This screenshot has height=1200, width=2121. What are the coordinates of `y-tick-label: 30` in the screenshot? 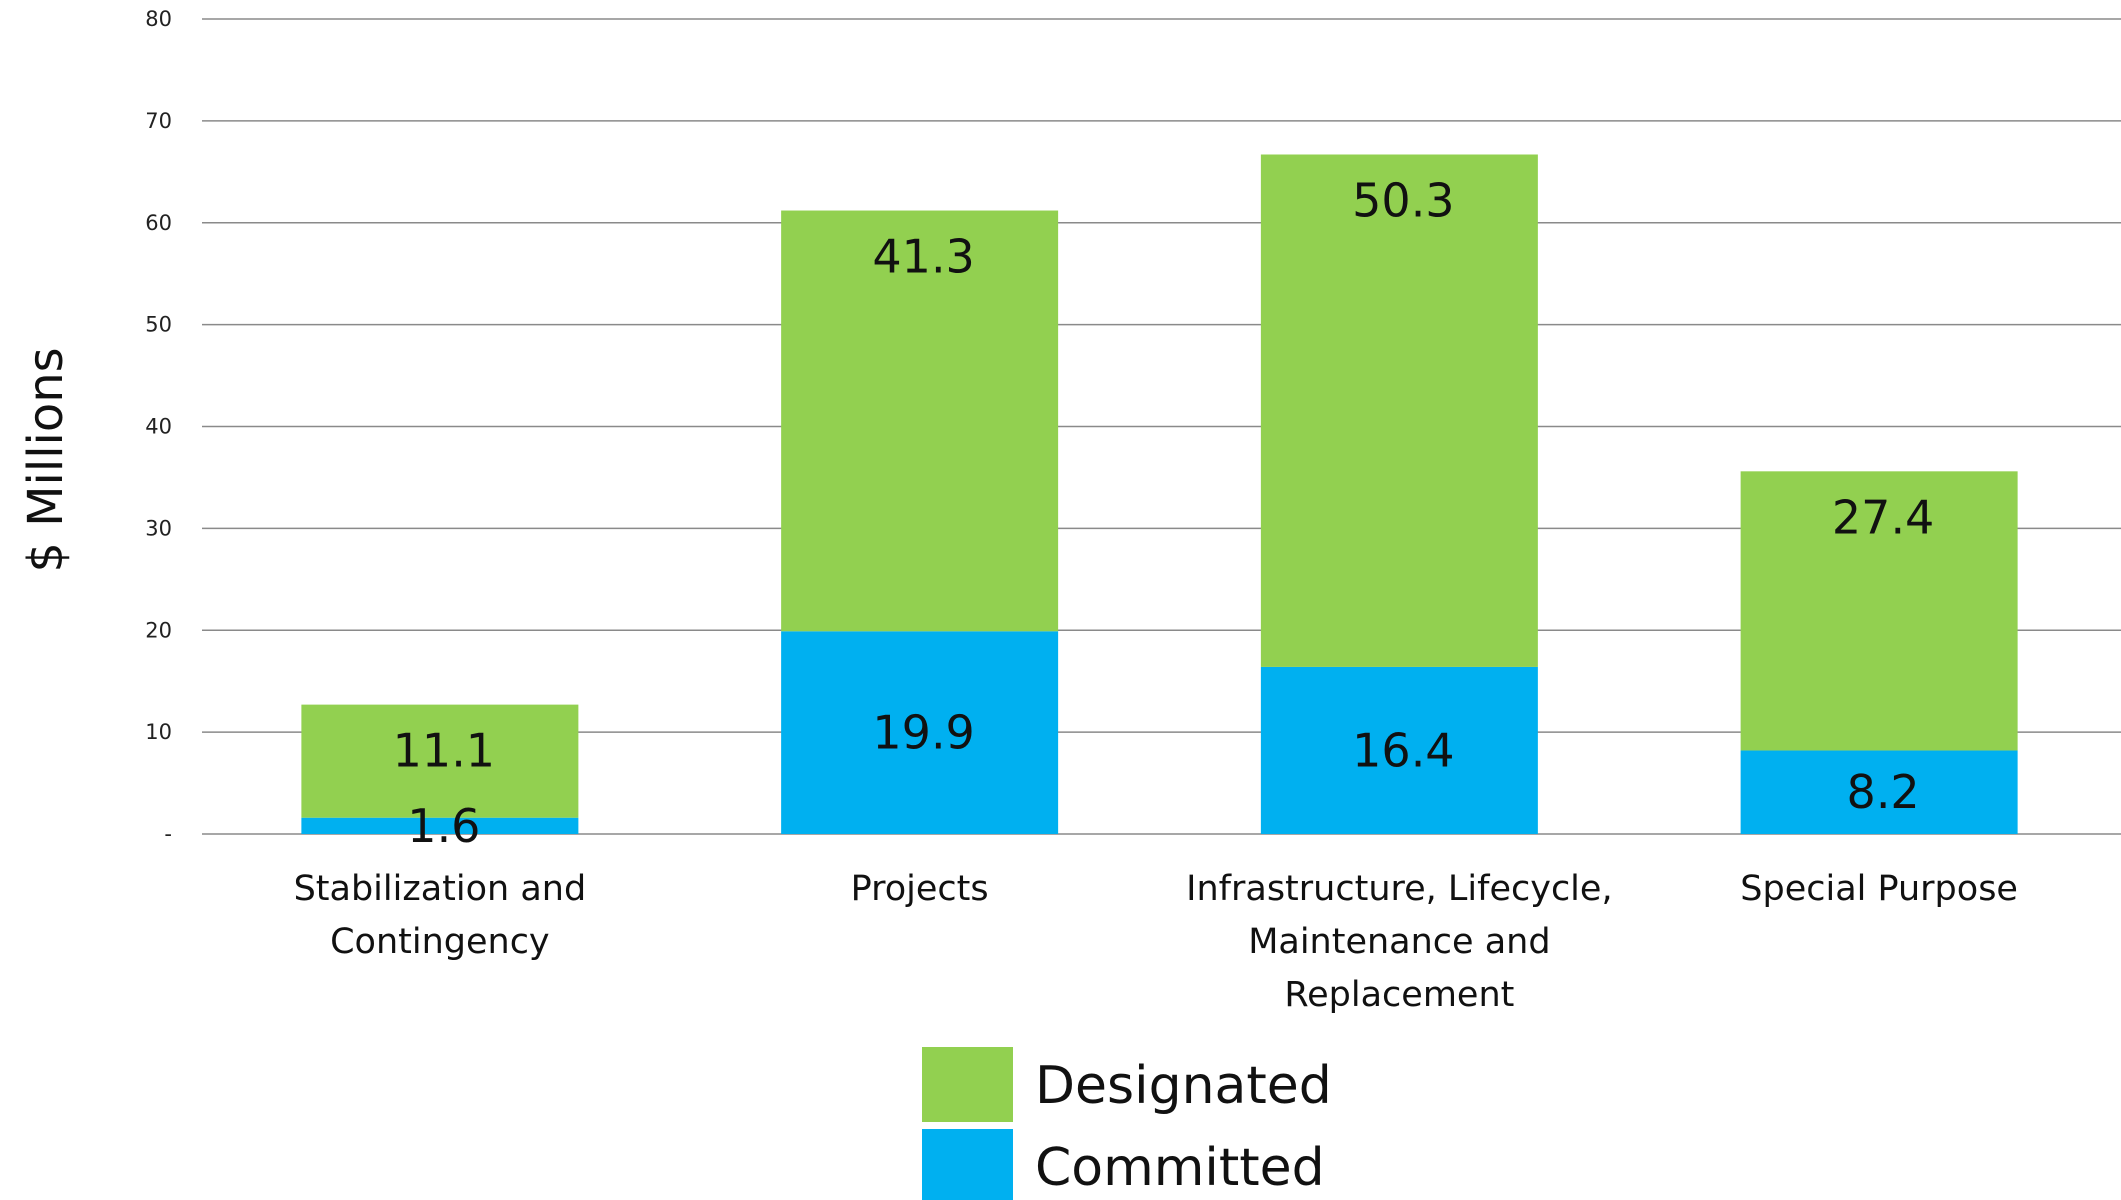 It's located at (158, 528).